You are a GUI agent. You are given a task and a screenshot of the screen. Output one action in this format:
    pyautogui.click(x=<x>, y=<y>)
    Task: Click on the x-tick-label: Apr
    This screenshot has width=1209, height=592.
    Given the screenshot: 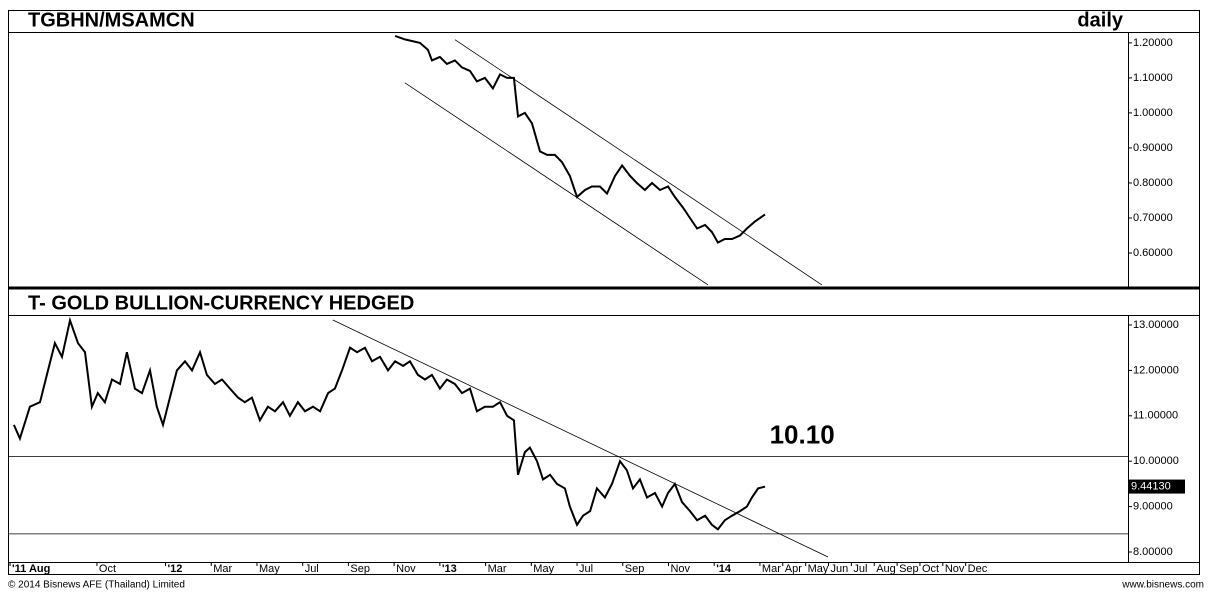 What is the action you would take?
    pyautogui.click(x=793, y=569)
    